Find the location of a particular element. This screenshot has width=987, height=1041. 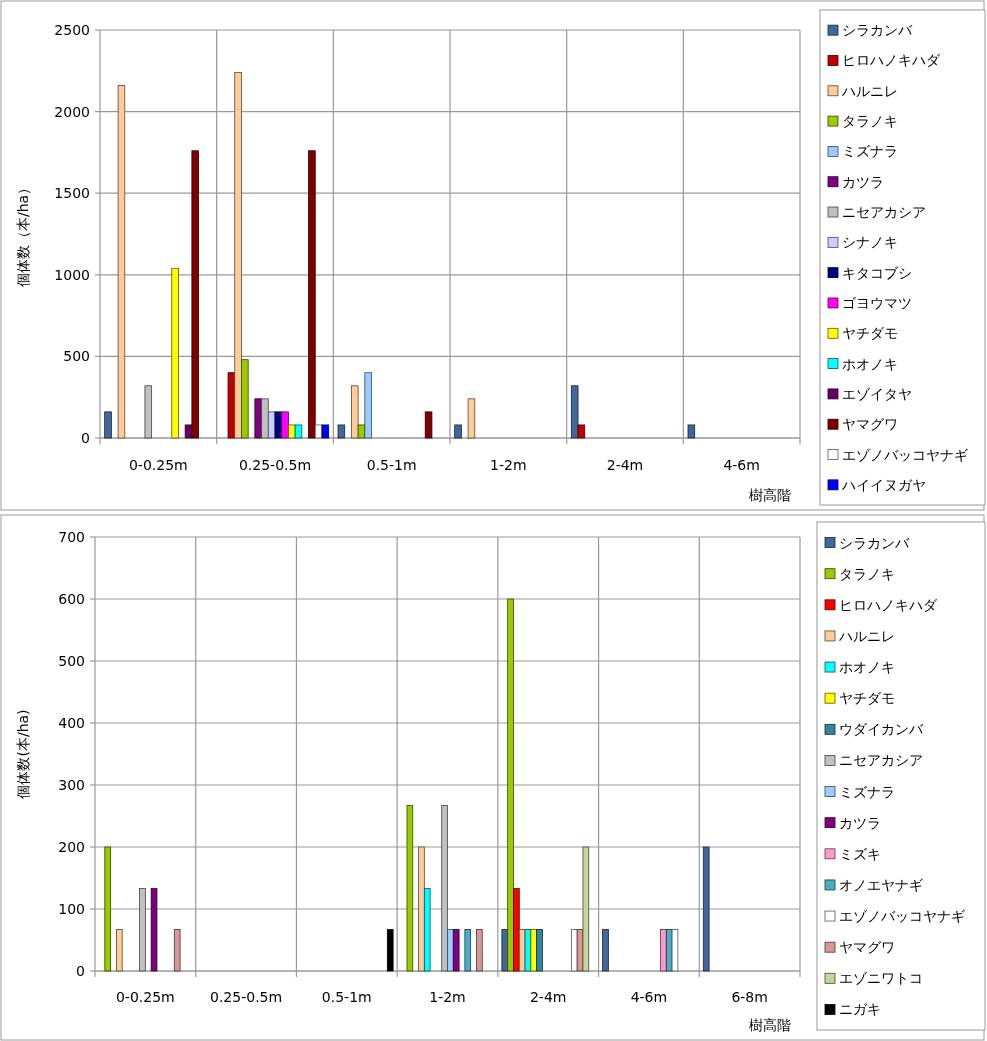

legend-label: キタコブシ is located at coordinates (877, 272).